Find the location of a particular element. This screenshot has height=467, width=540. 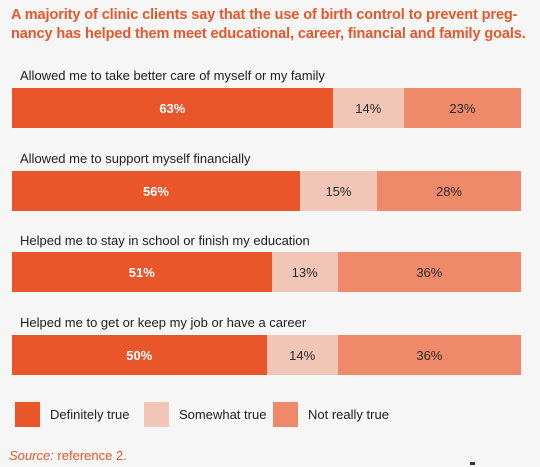

data-label-not-really-true-3: 36% is located at coordinates (429, 272).